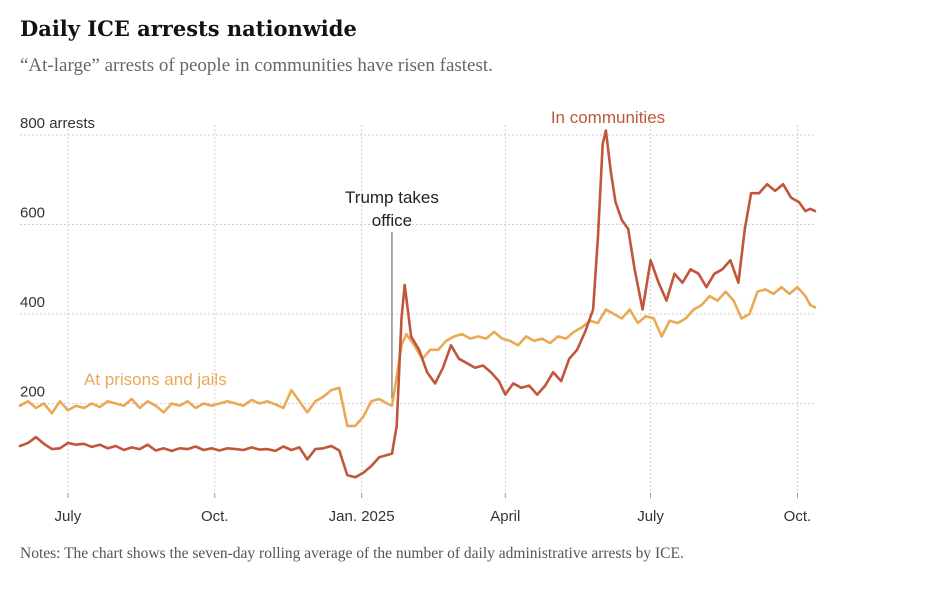 The width and height of the screenshot is (932, 598). I want to click on y-axis-ticks: 200 400 600 800 arrests, so click(57, 258).